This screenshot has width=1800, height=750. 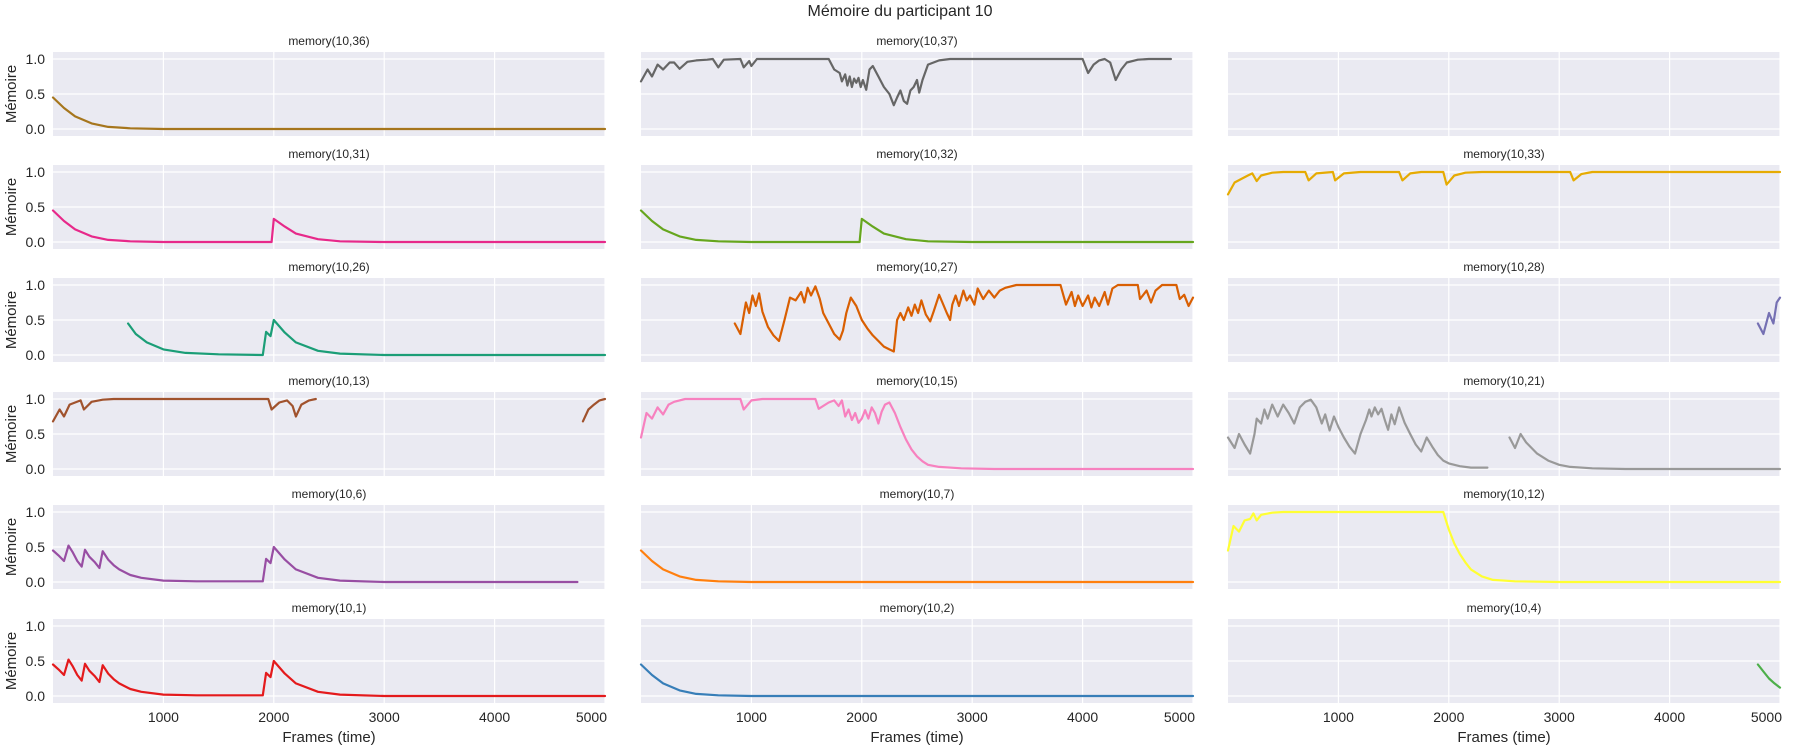 What do you see at coordinates (900, 11) in the screenshot?
I see `chart-title: Mémoire du participant 10` at bounding box center [900, 11].